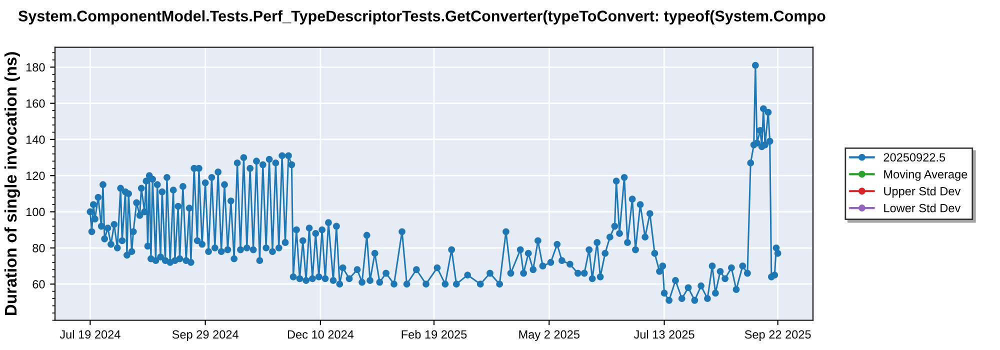  I want to click on x-tick-label: May 2 2025, so click(549, 335).